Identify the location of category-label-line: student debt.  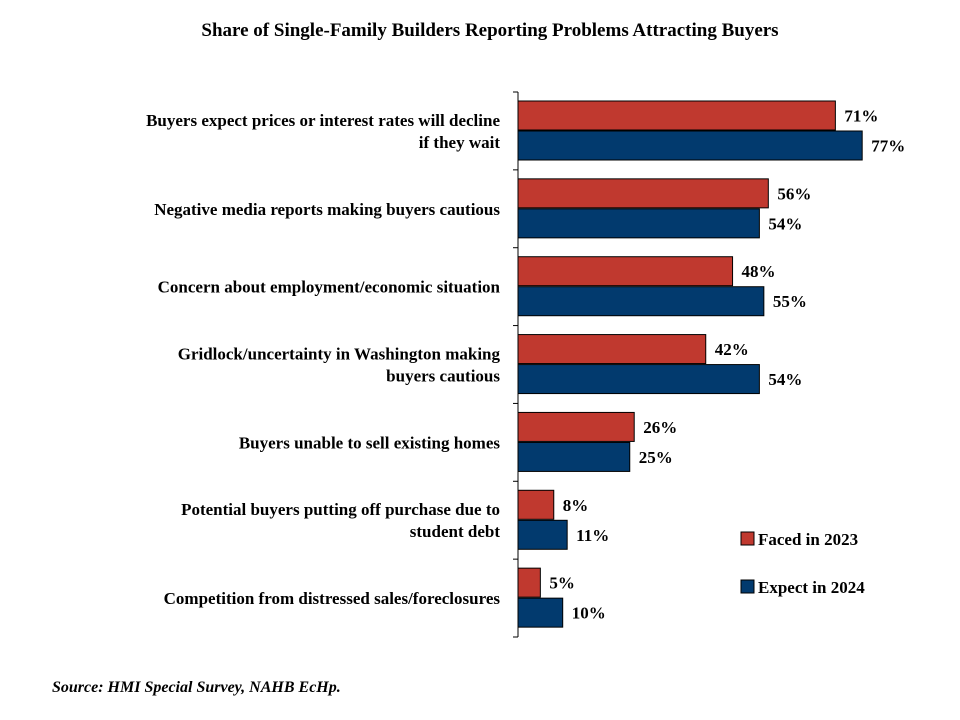
(455, 531).